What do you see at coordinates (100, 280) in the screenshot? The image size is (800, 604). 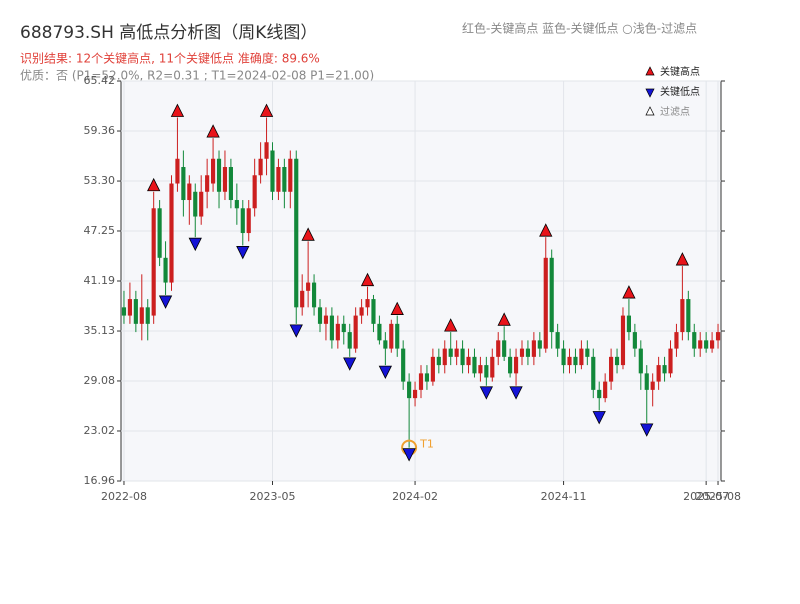 I see `y-tick-label: 41.19` at bounding box center [100, 280].